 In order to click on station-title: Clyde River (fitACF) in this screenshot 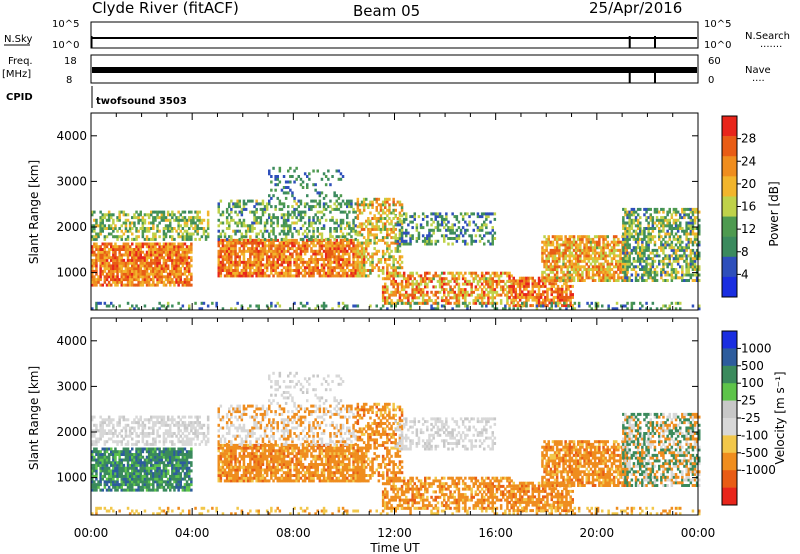, I will do `click(165, 8)`.